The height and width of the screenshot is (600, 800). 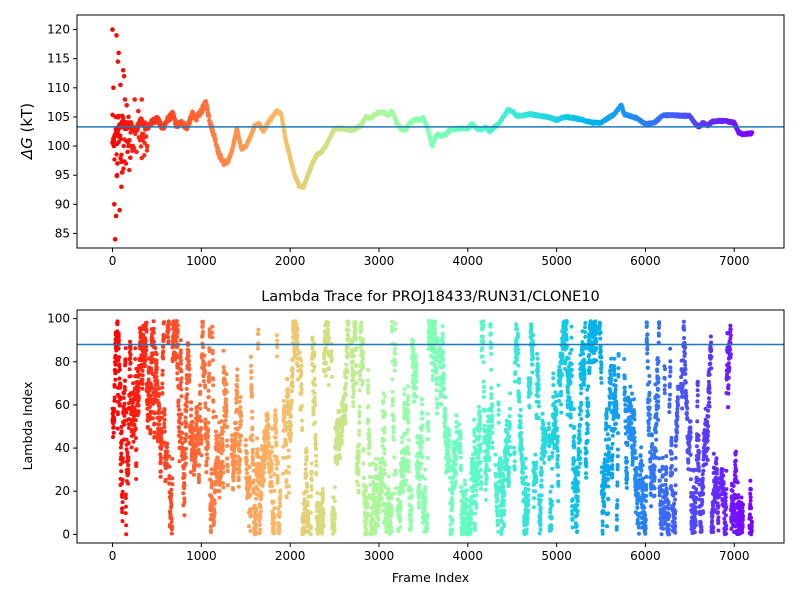 I want to click on y-tick-label: 110, so click(x=58, y=88).